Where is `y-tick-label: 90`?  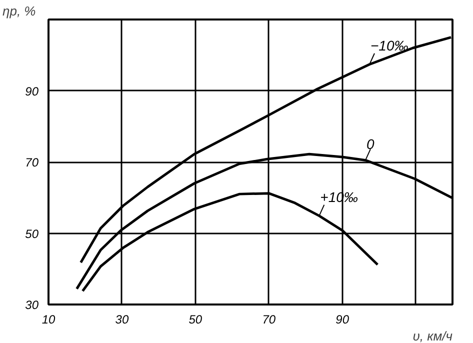
y-tick-label: 90 is located at coordinates (32, 91).